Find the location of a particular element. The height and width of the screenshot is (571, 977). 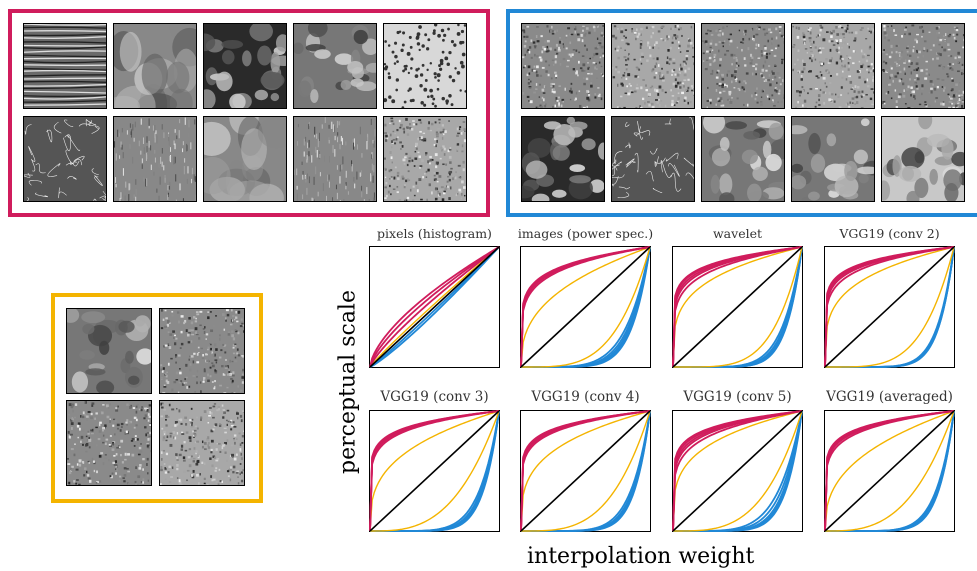

plot-title: VGG19 (conv 4) is located at coordinates (585, 397).